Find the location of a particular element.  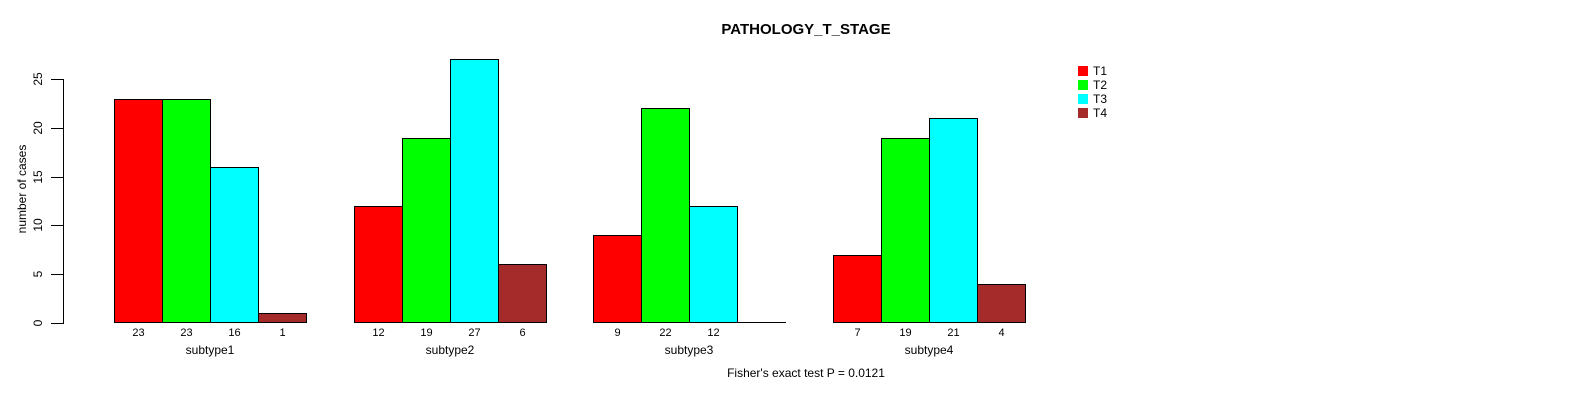

bar-value-label-subtype2-T1: 12 is located at coordinates (378, 333).